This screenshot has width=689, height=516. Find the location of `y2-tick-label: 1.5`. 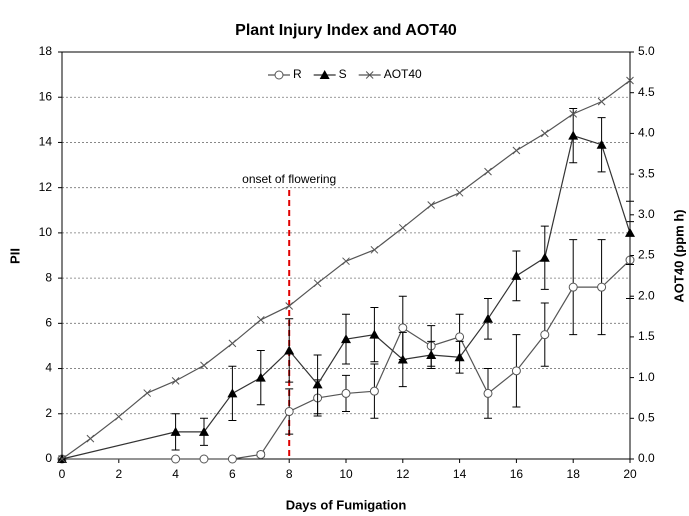

y2-tick-label: 1.5 is located at coordinates (646, 336).